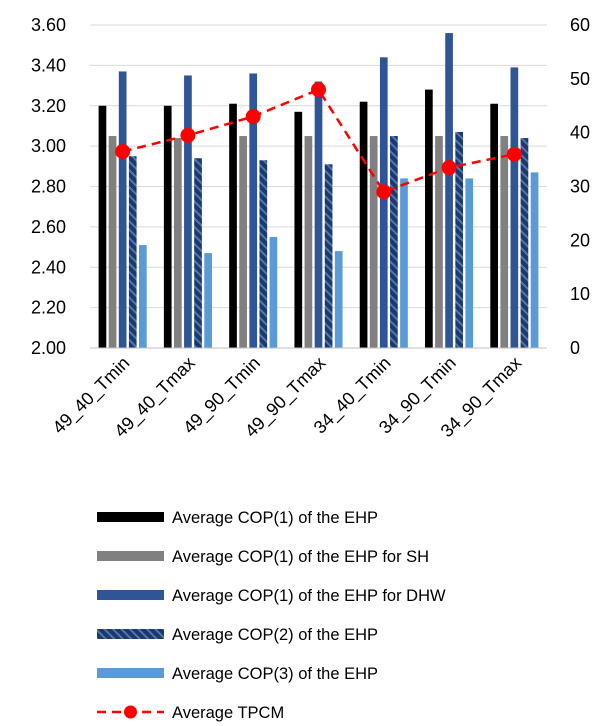 Image resolution: width=603 pixels, height=726 pixels. Describe the element at coordinates (48, 146) in the screenshot. I see `y-left-tick-label: 3.00` at that location.